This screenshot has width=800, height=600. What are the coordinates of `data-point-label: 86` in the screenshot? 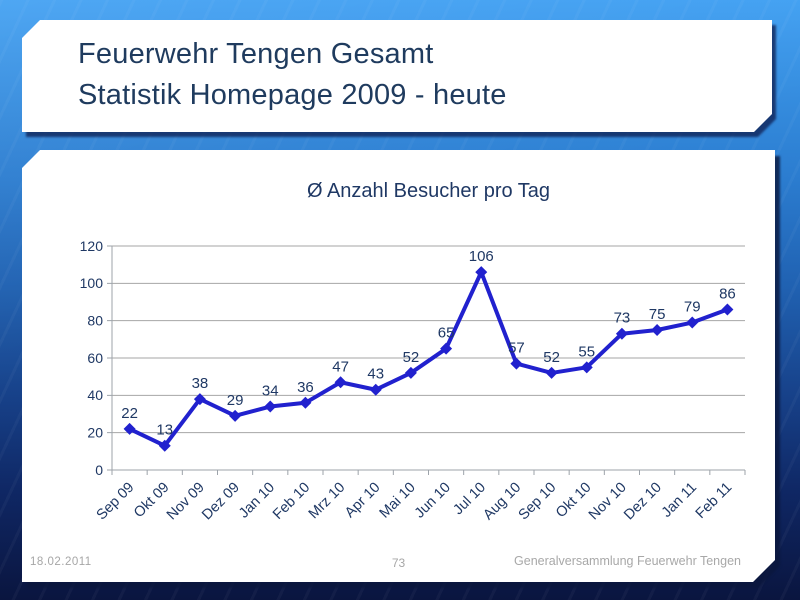 It's located at (727, 293).